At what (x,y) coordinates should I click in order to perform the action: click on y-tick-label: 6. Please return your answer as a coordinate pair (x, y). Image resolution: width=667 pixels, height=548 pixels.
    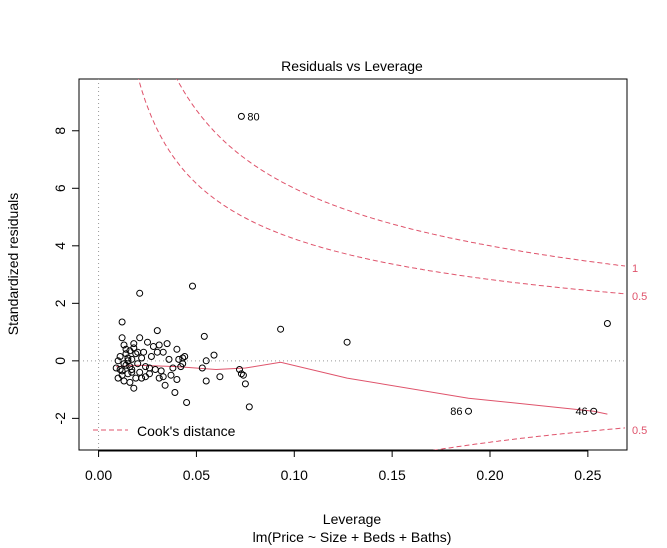
    Looking at the image, I should click on (60, 188).